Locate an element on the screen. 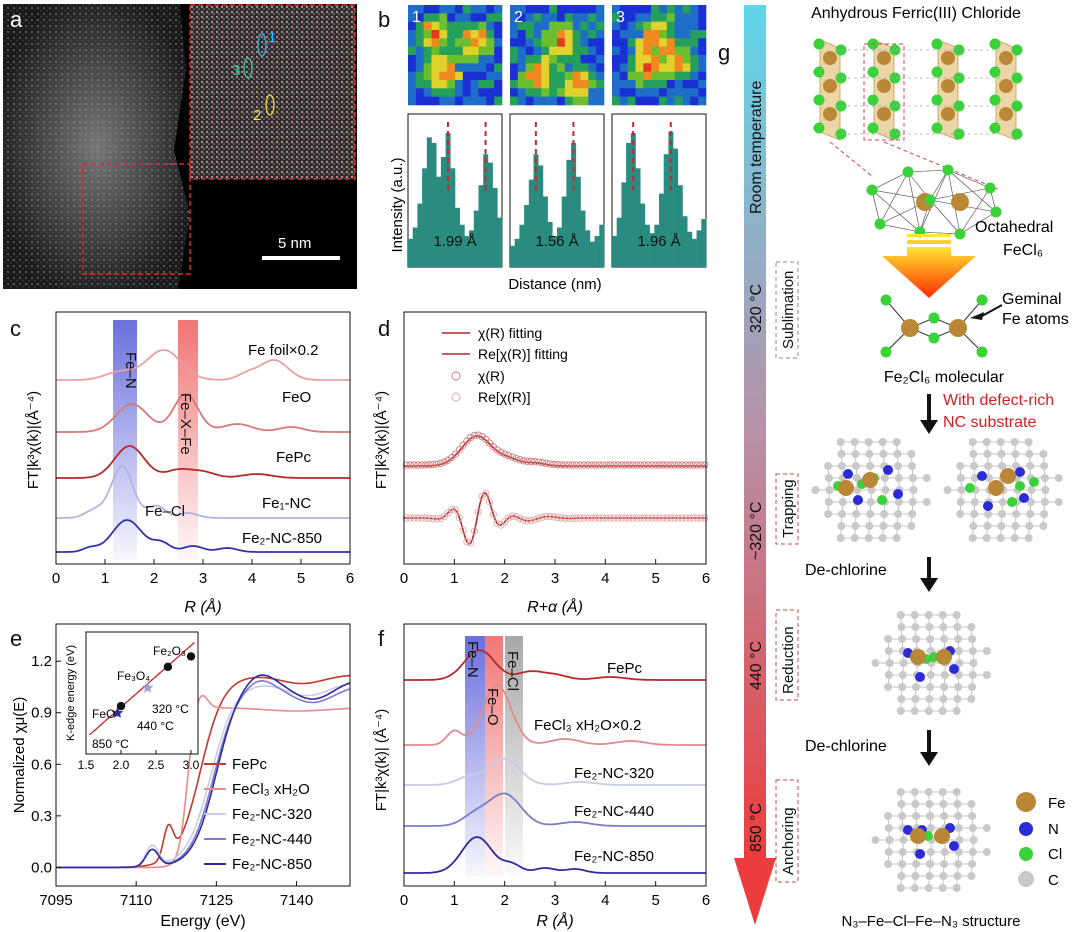  zoom-region-box is located at coordinates (136, 219).